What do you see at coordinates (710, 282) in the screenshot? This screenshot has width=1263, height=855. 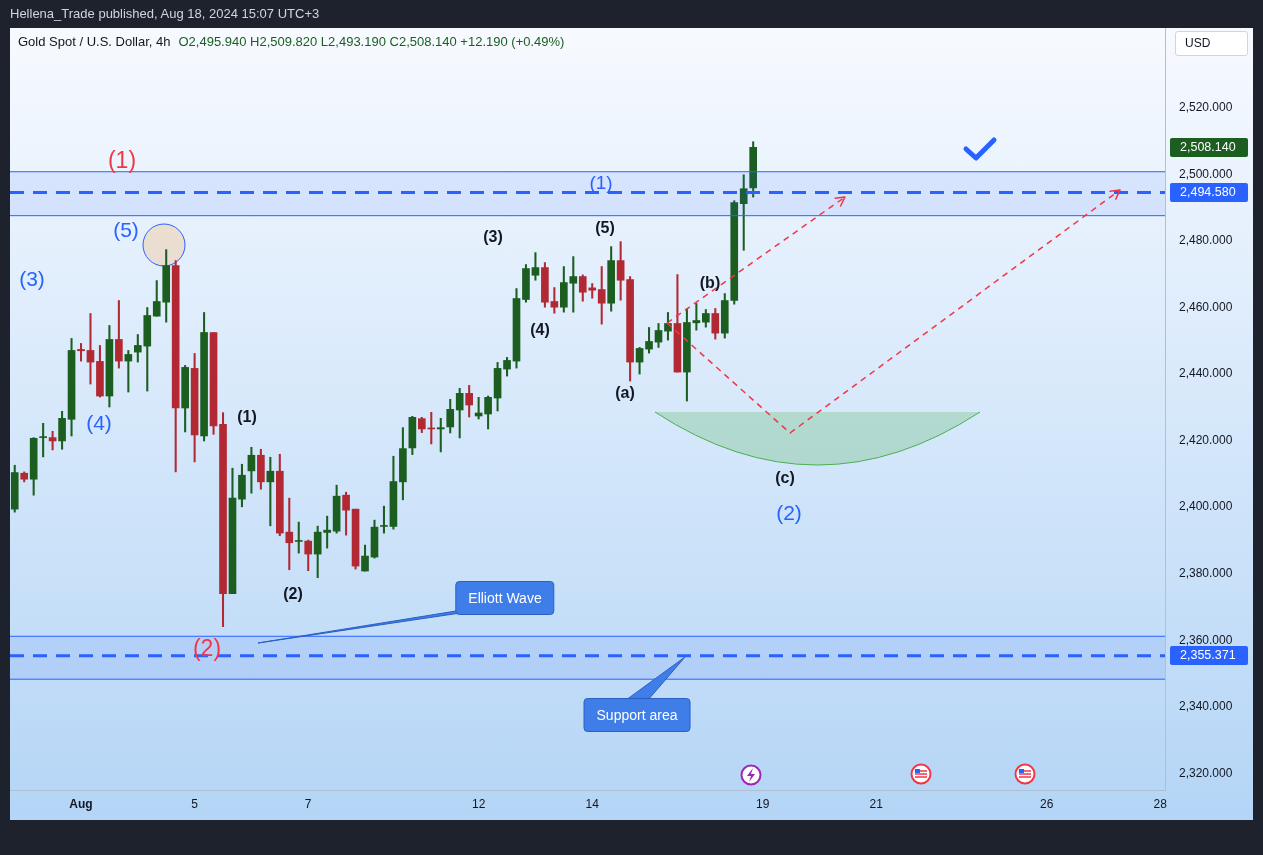 I see `annotation: (b)` at bounding box center [710, 282].